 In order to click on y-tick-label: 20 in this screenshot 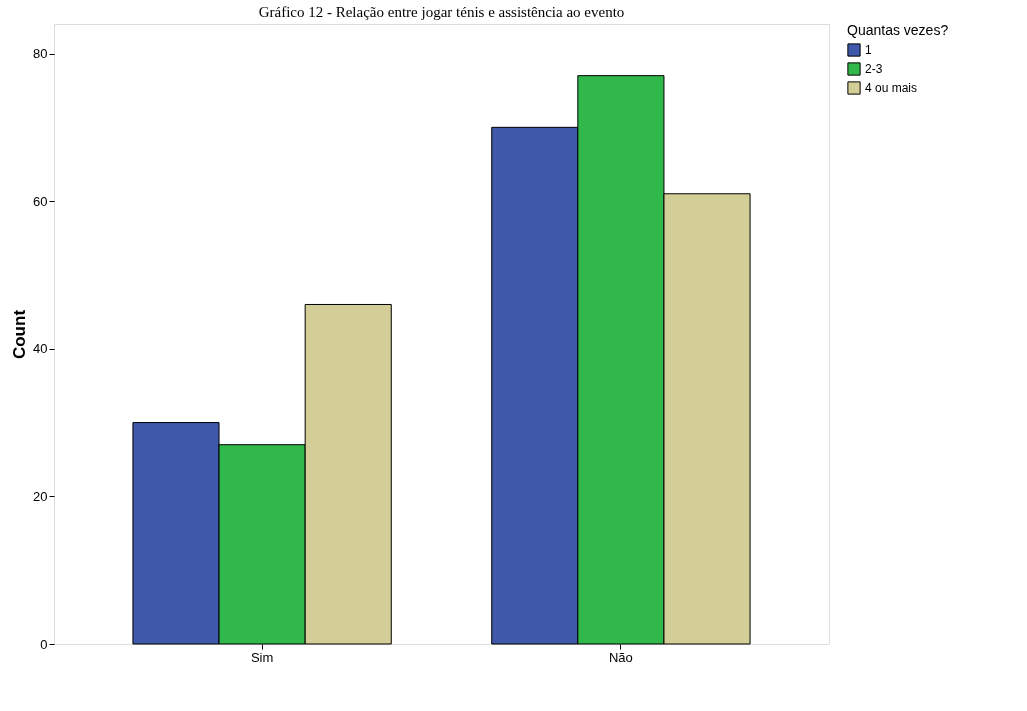, I will do `click(40, 496)`.